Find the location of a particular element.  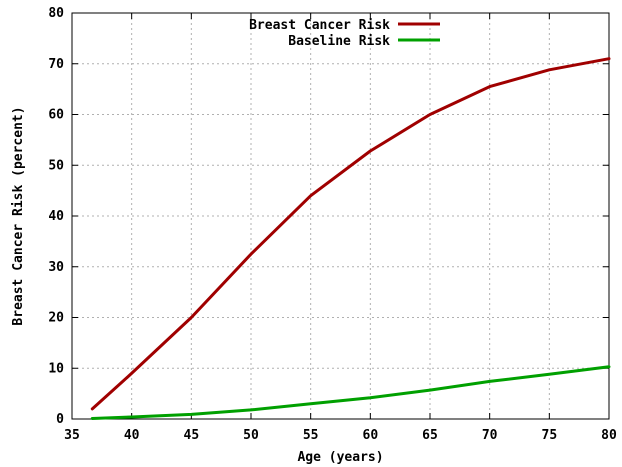

x-tick-label: 35 is located at coordinates (72, 435).